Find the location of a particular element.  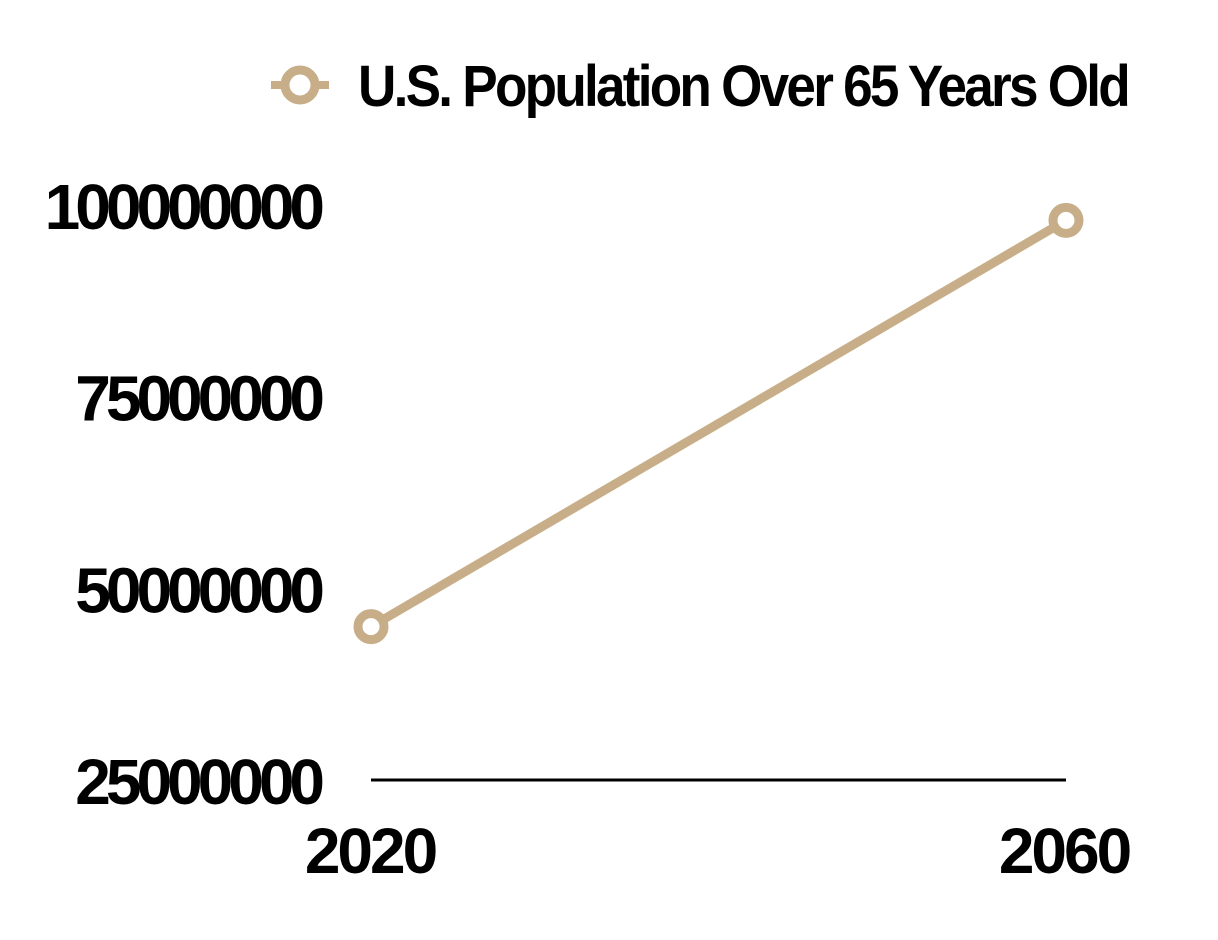

legend-label: U.S. Population Over 65 Years Old is located at coordinates (743, 86).